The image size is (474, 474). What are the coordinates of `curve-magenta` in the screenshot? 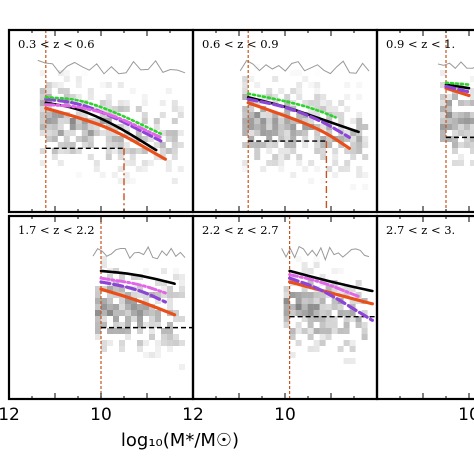 It's located at (133, 285).